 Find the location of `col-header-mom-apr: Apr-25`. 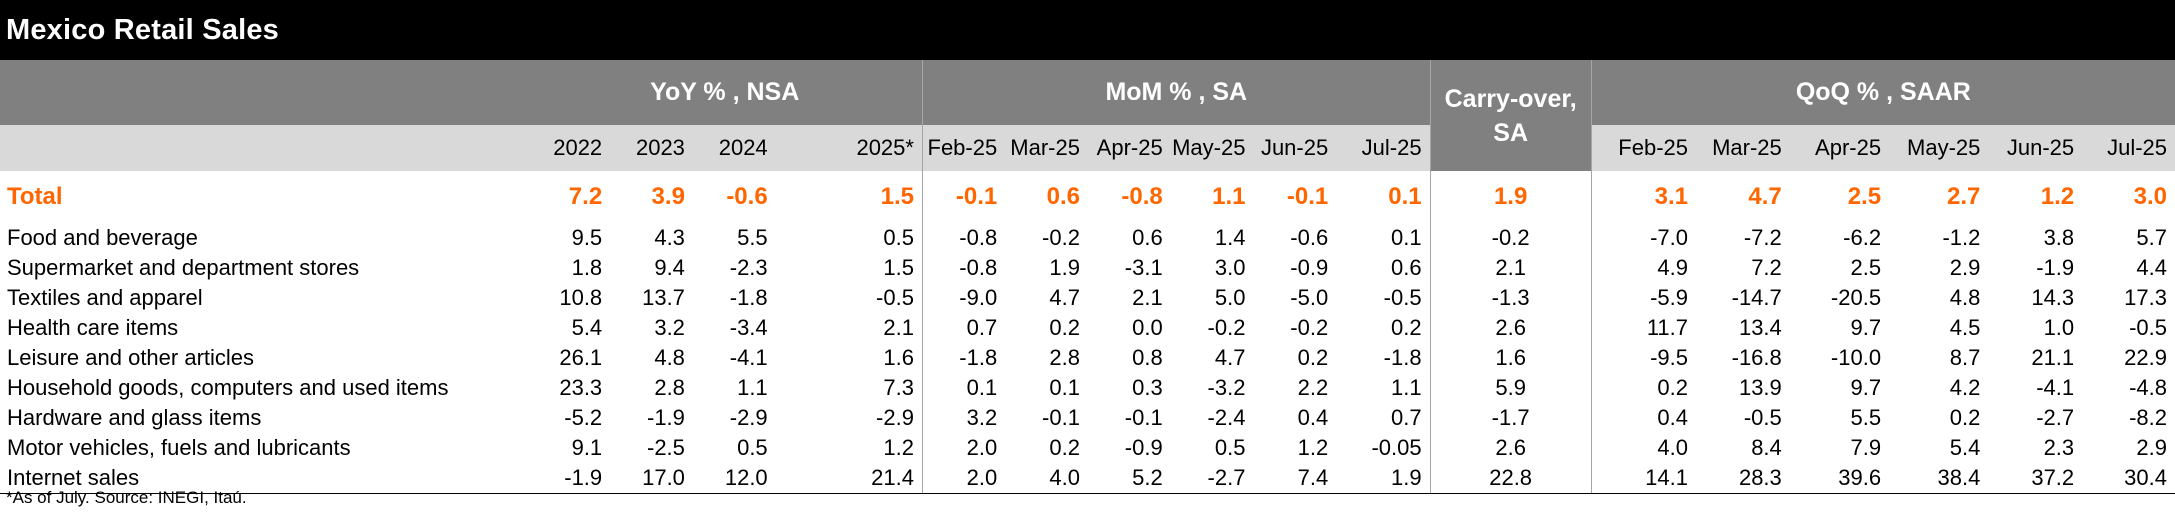

col-header-mom-apr: Apr-25 is located at coordinates (1129, 148).